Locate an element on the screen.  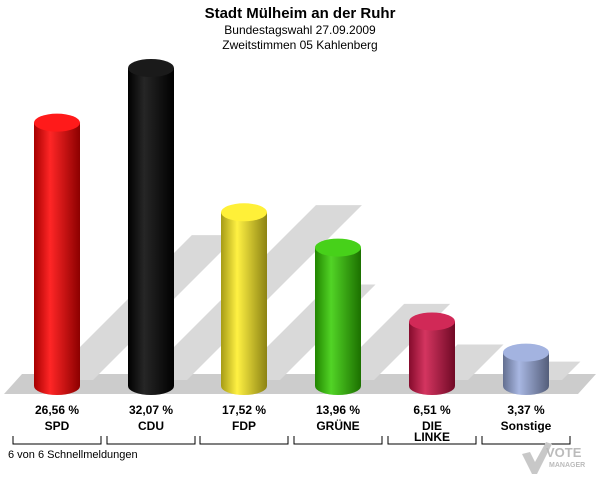
value-label: 13,96 % is located at coordinates (338, 410).